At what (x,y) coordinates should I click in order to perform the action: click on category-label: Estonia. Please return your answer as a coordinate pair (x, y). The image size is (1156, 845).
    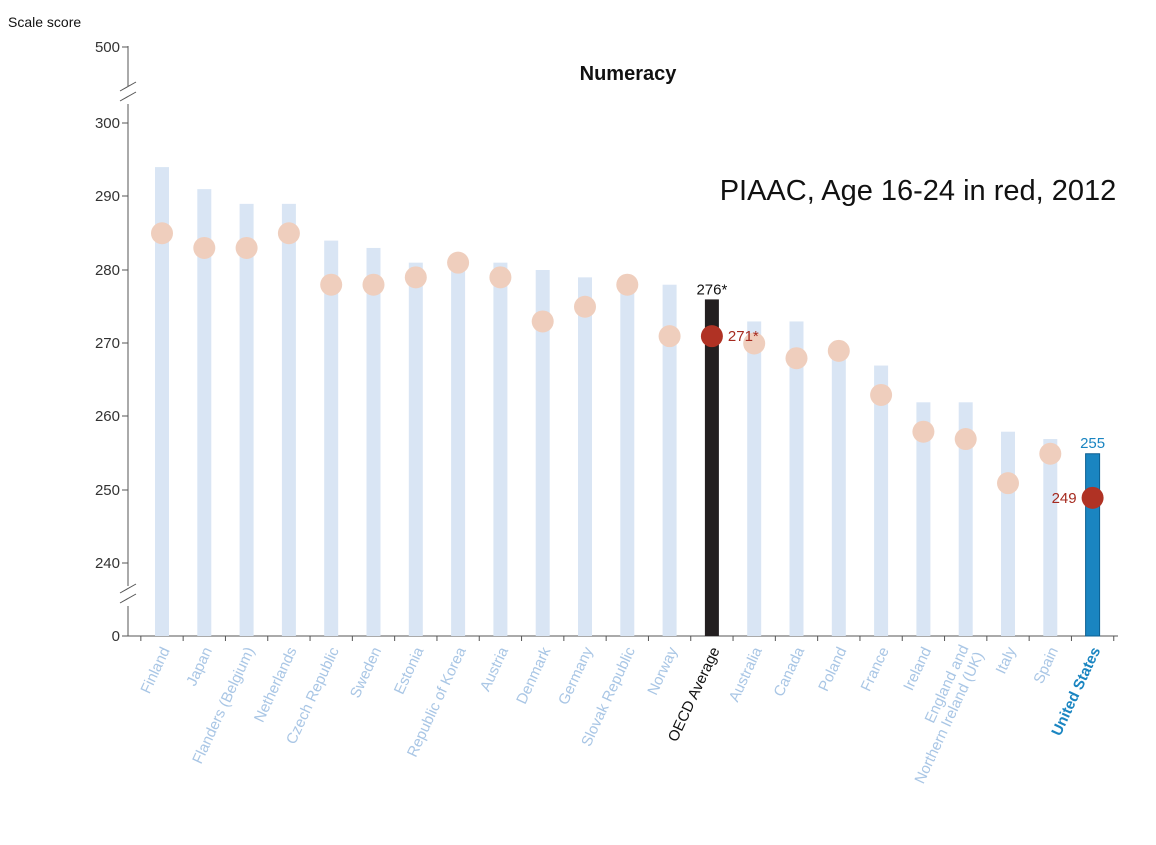
    Looking at the image, I should click on (409, 670).